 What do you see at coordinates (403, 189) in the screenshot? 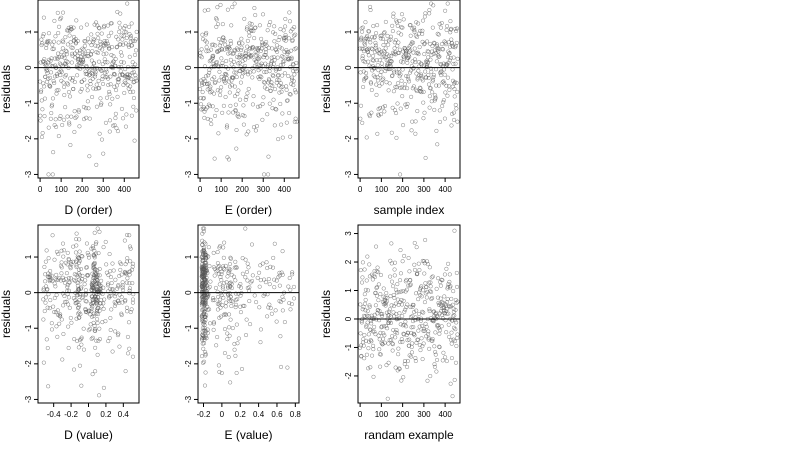
I see `x-tick-label: 200` at bounding box center [403, 189].